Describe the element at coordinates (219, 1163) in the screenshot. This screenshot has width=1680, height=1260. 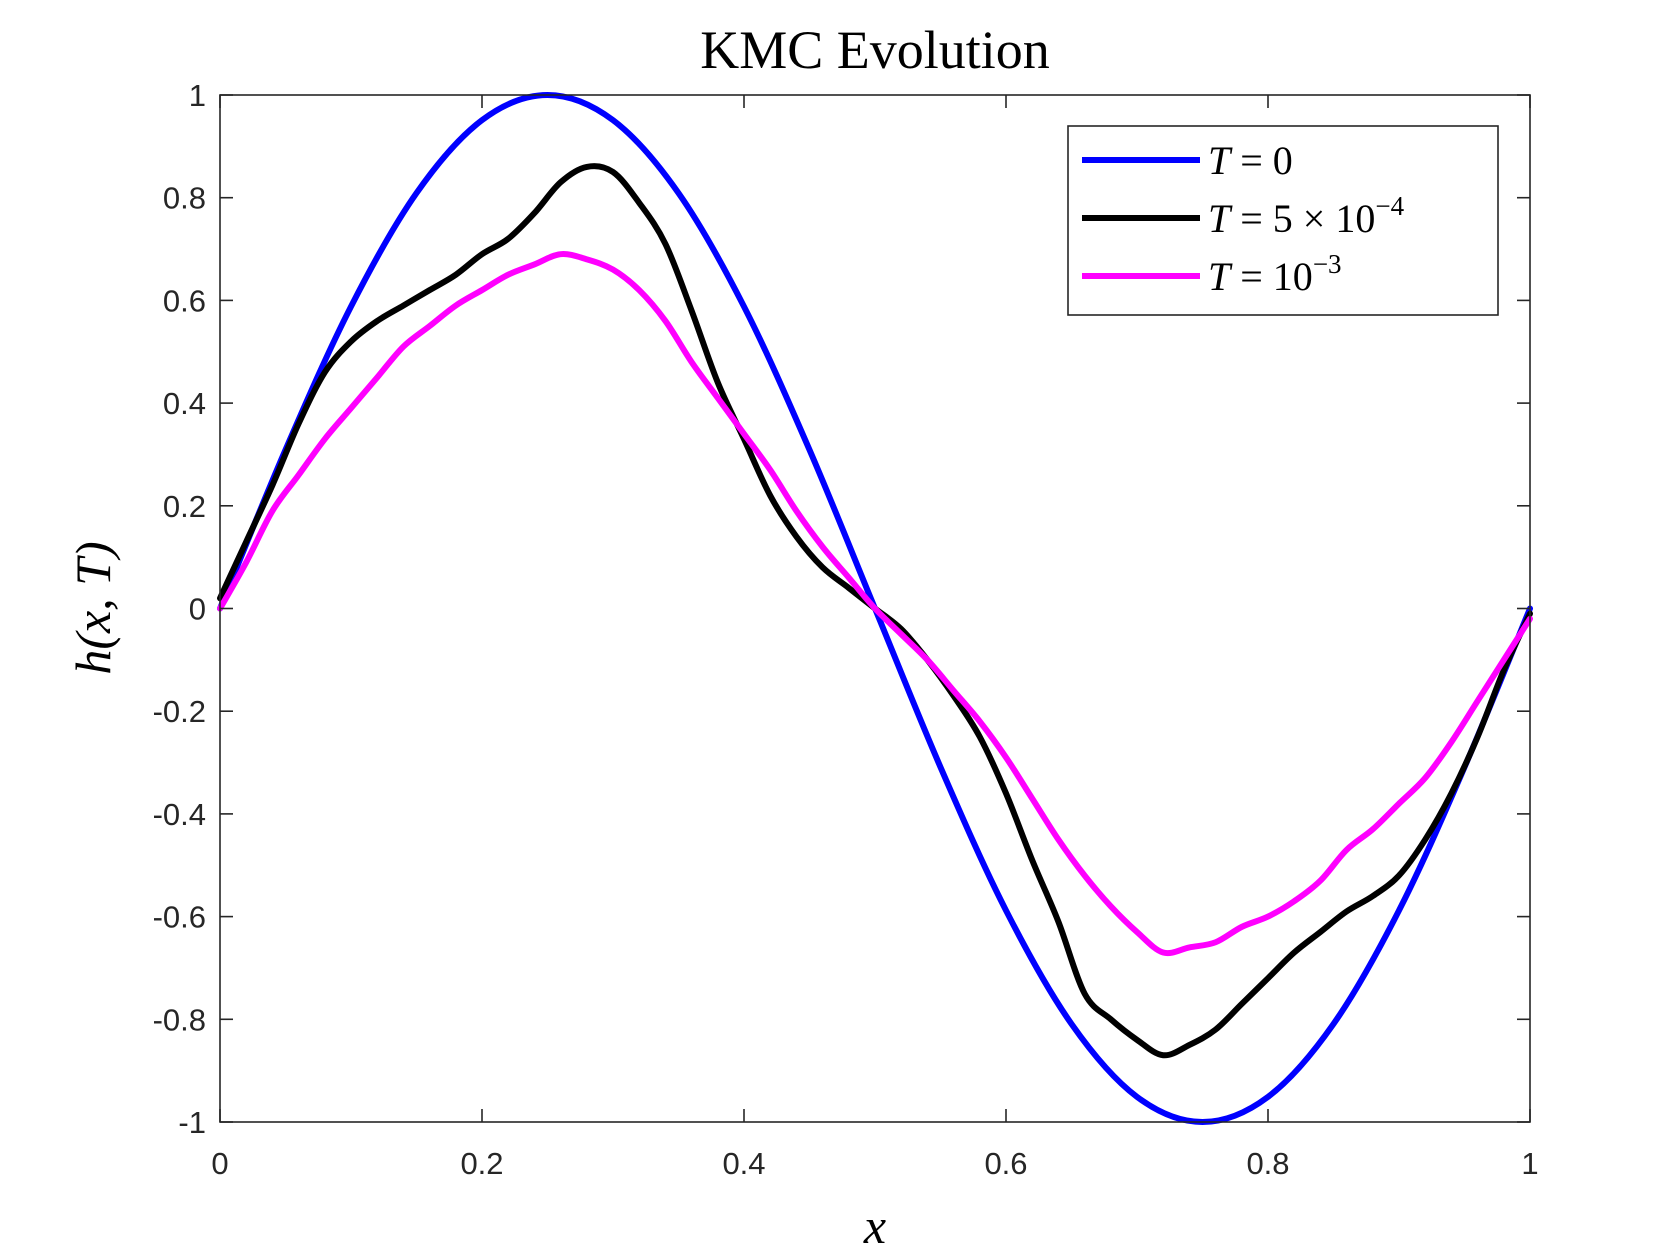
I see `x-tick-label: 0` at that location.